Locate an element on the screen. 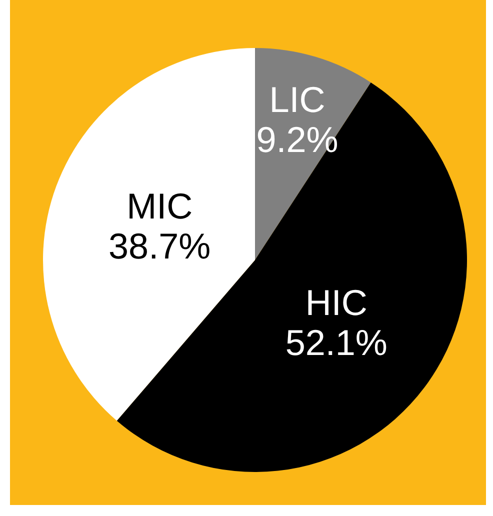 Image resolution: width=493 pixels, height=516 pixels. data-label: 38.7% is located at coordinates (159, 246).